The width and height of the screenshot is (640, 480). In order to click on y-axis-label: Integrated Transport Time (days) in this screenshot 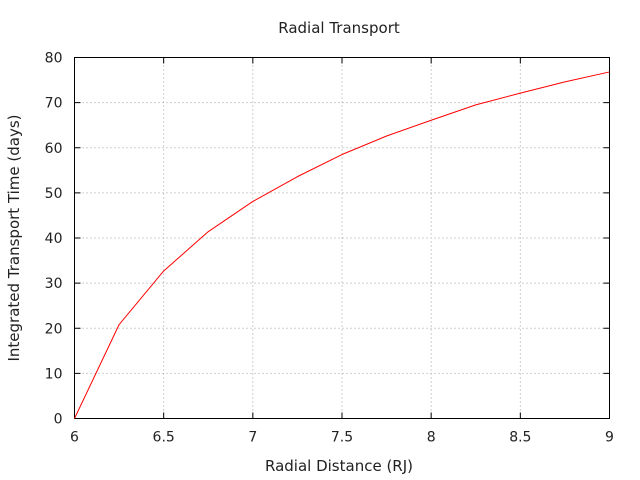, I will do `click(14, 237)`.